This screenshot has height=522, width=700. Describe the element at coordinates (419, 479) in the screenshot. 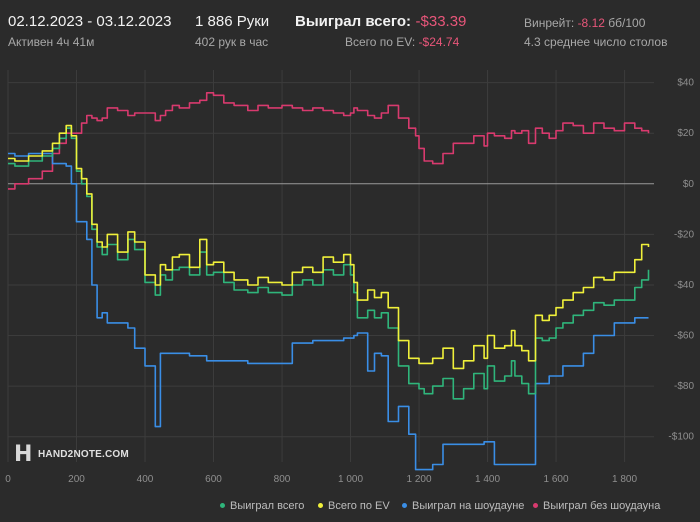

I see `x-tick-label: 1 200` at that location.